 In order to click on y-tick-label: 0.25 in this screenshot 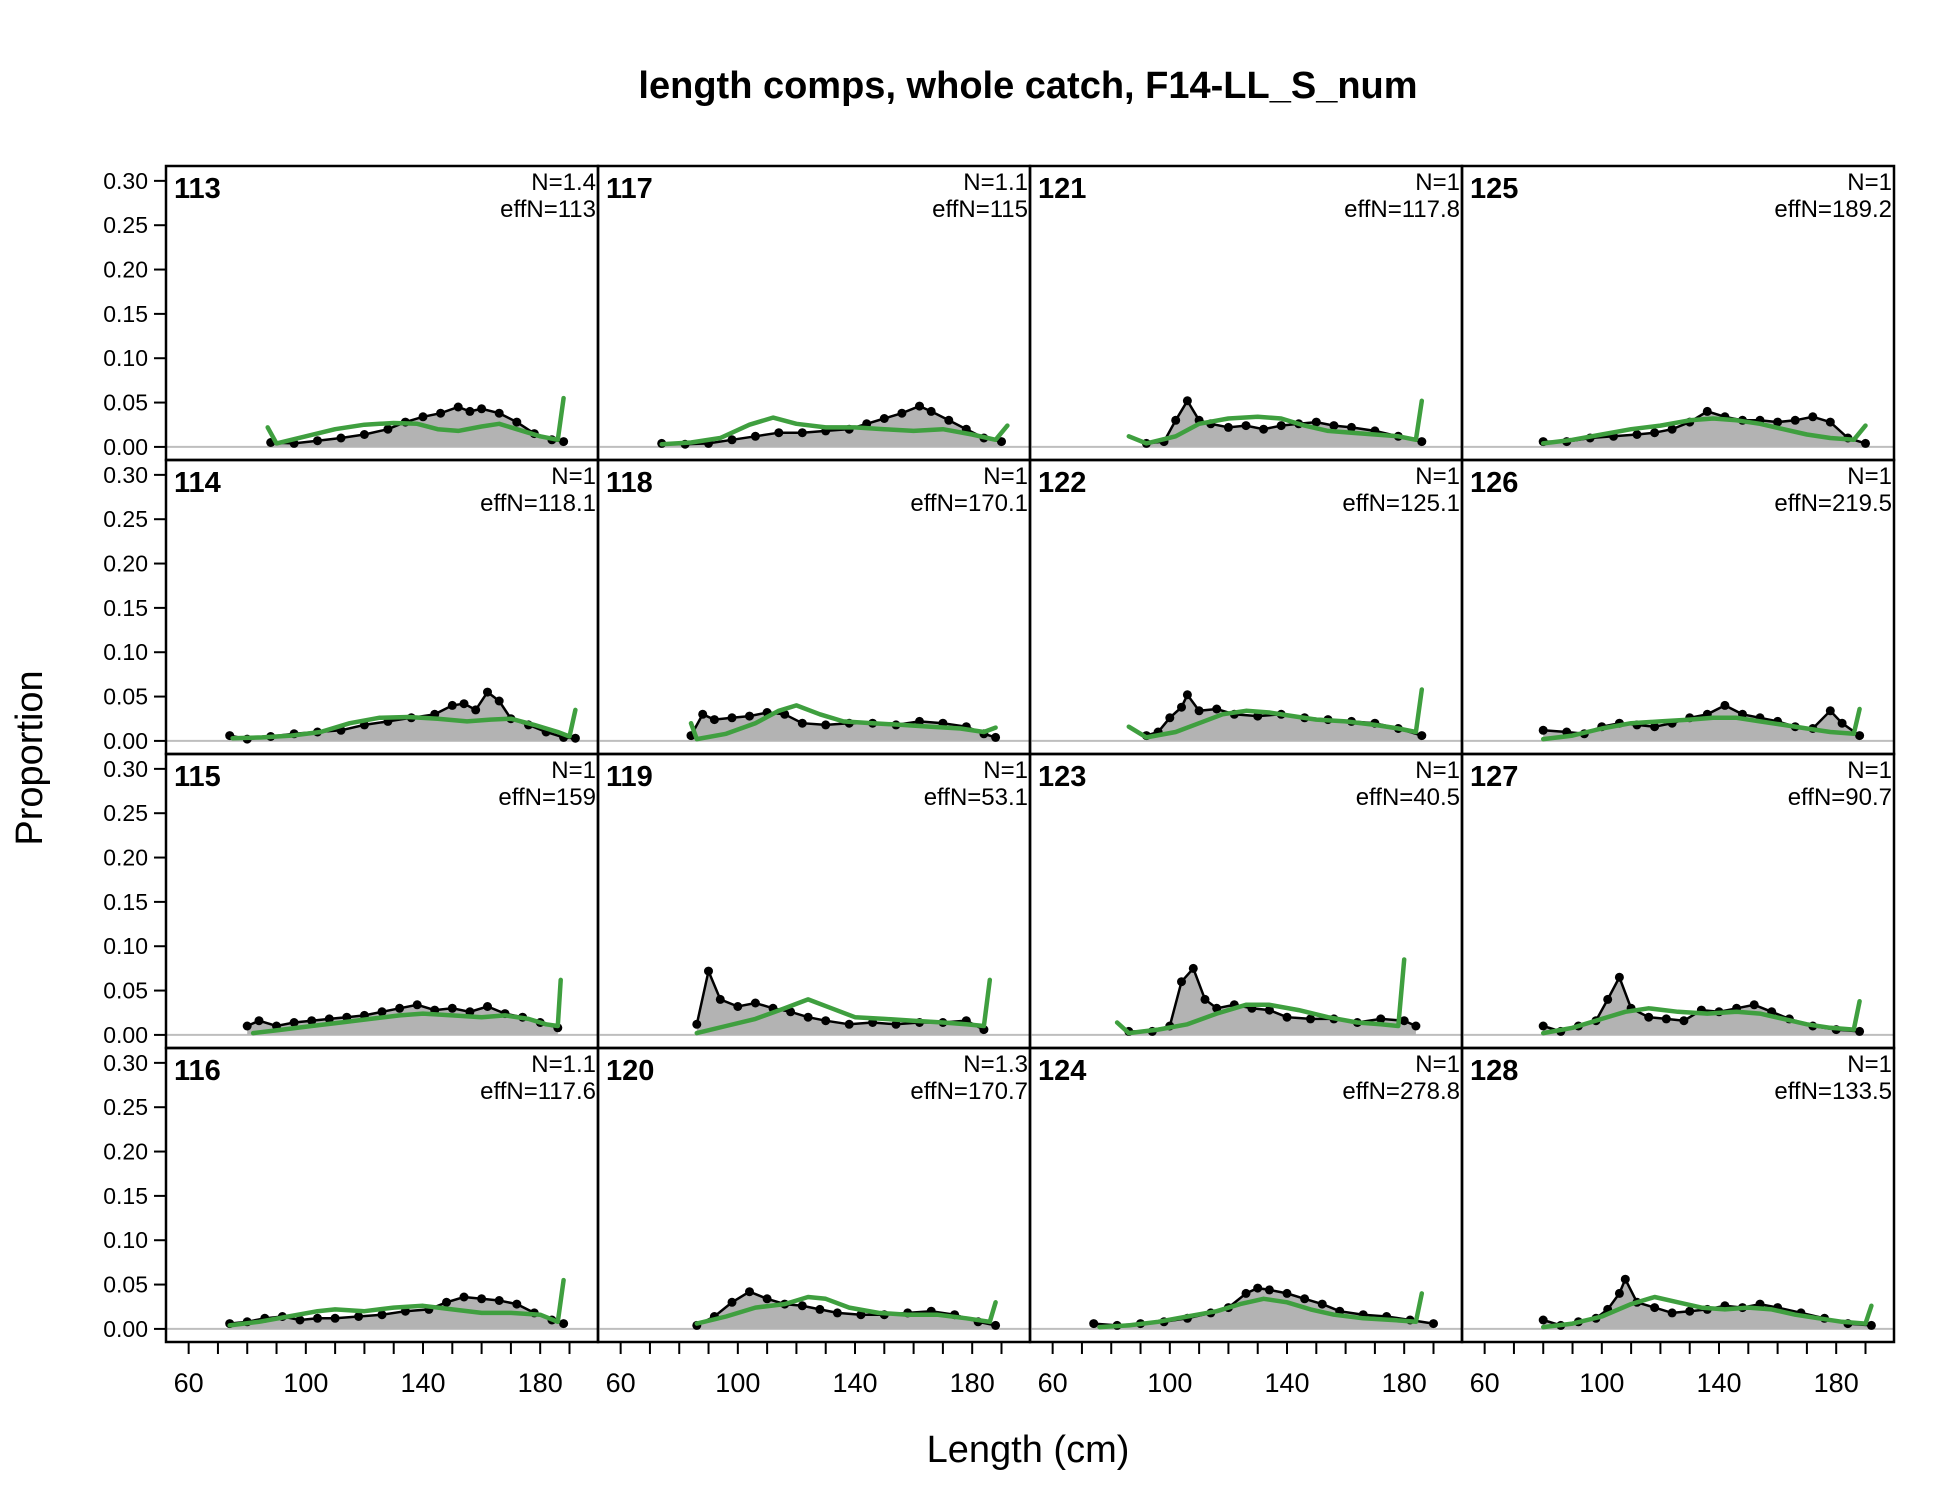, I will do `click(125, 1107)`.